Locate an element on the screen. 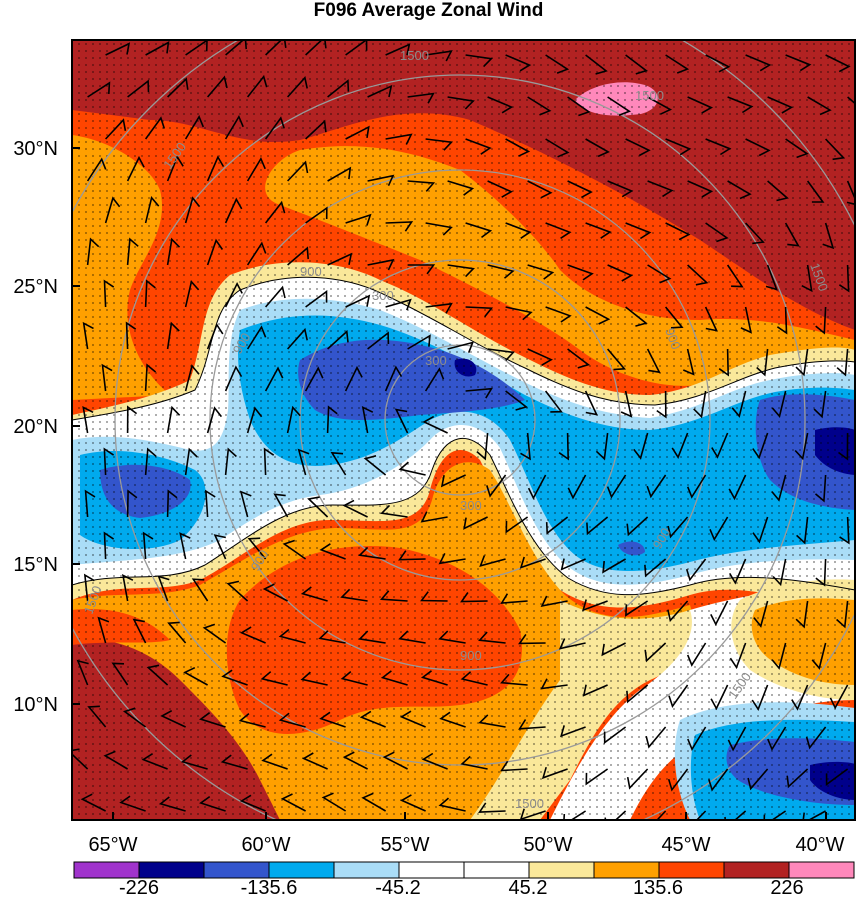 This screenshot has height=900, width=857. longitude-axis: 65°W 60°W 55°W 50°W 45°W 40°W is located at coordinates (466, 834).